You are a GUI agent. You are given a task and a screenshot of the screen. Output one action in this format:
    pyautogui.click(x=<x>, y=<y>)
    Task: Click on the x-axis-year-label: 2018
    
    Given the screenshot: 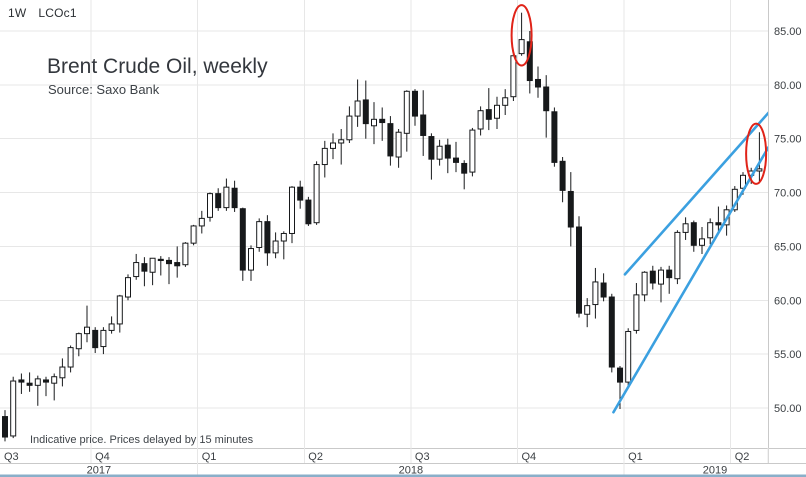 What is the action you would take?
    pyautogui.click(x=411, y=471)
    